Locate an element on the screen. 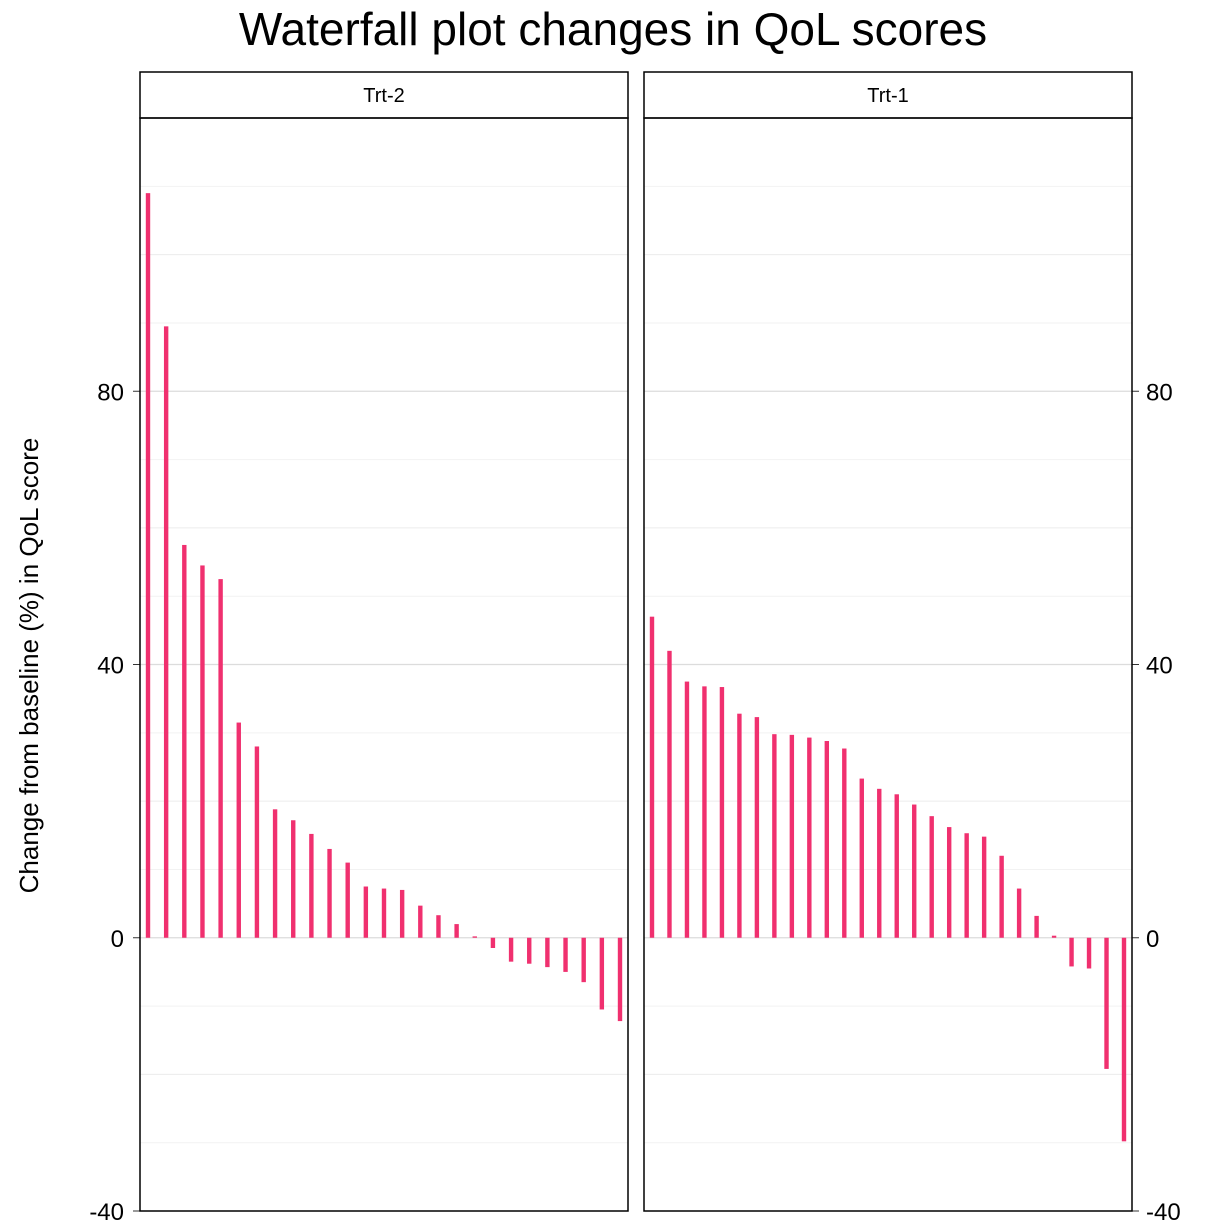 This screenshot has width=1226, height=1226. y-tick-label-right: 40 is located at coordinates (1159, 666).